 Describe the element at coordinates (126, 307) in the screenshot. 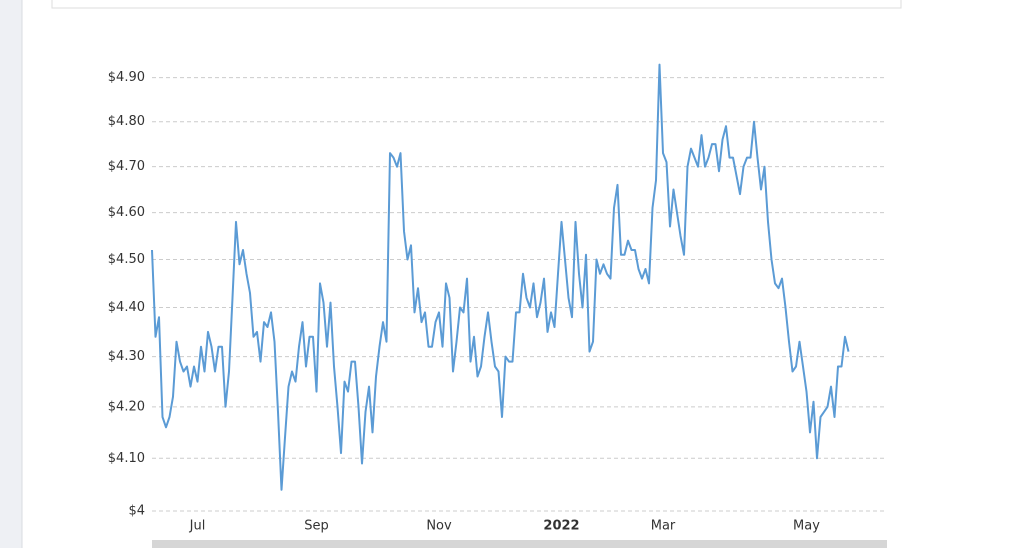

I see `y-tick-label: $4.40` at that location.